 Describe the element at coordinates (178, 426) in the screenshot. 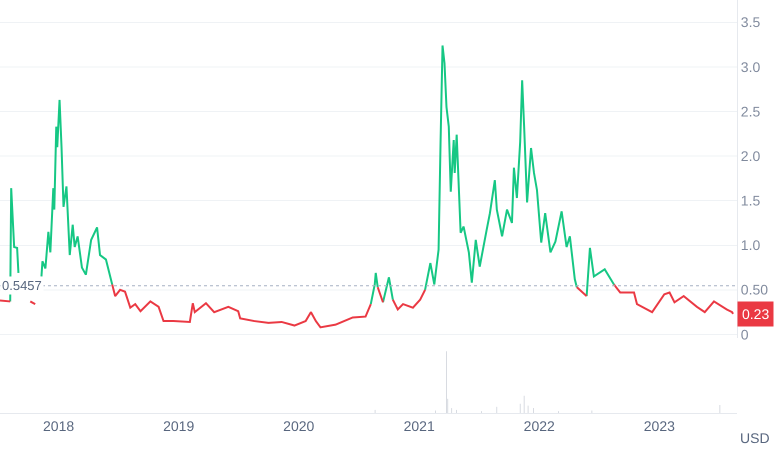

I see `x-tick-label: 2019` at that location.